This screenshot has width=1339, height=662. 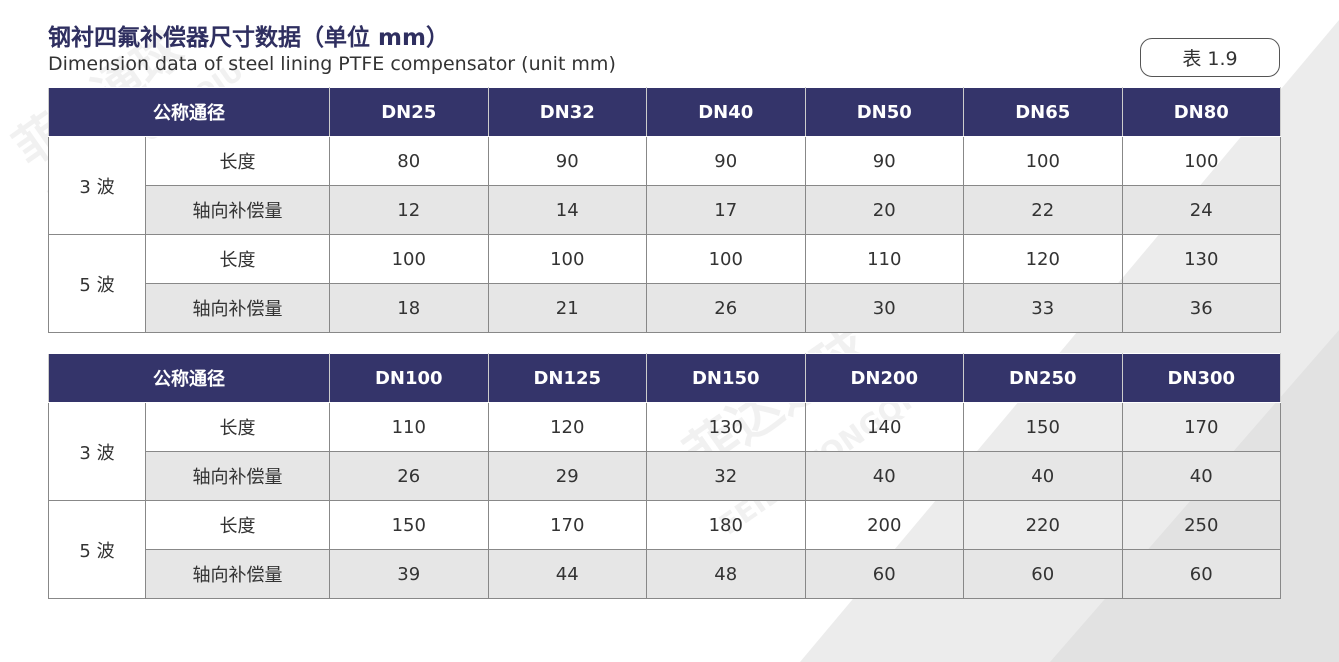 I want to click on cell: 80, so click(x=409, y=161).